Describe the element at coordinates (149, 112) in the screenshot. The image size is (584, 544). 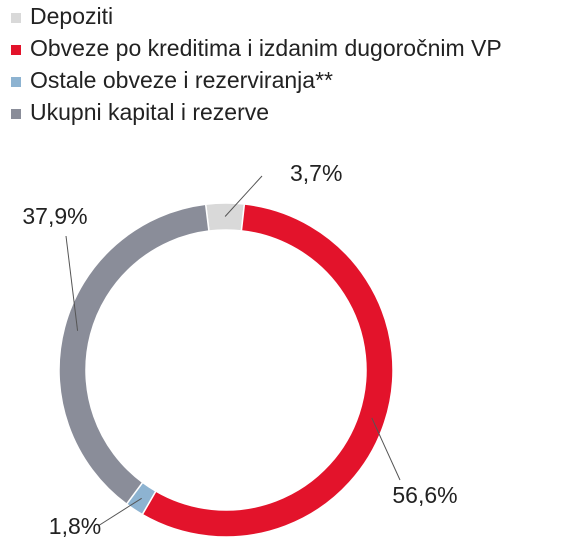
I see `legend-label: Ukupni kapital i rezerve` at that location.